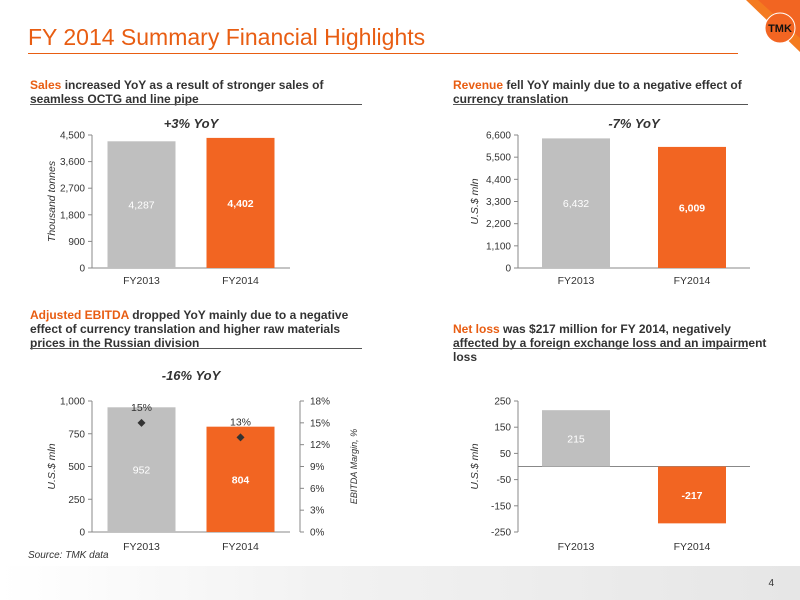  I want to click on ebitda-y2-tick-label: 12%, so click(320, 445).